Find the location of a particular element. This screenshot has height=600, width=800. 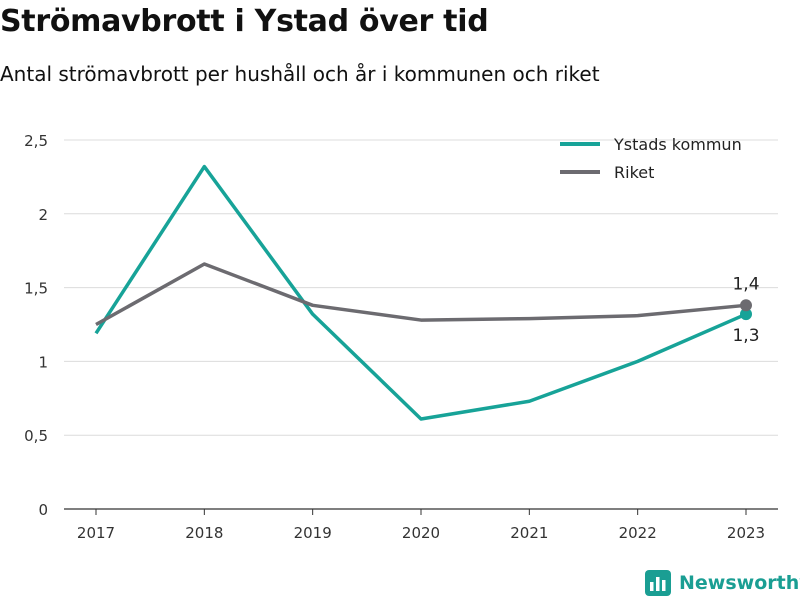

brand-name: Newsworthy is located at coordinates (739, 583).